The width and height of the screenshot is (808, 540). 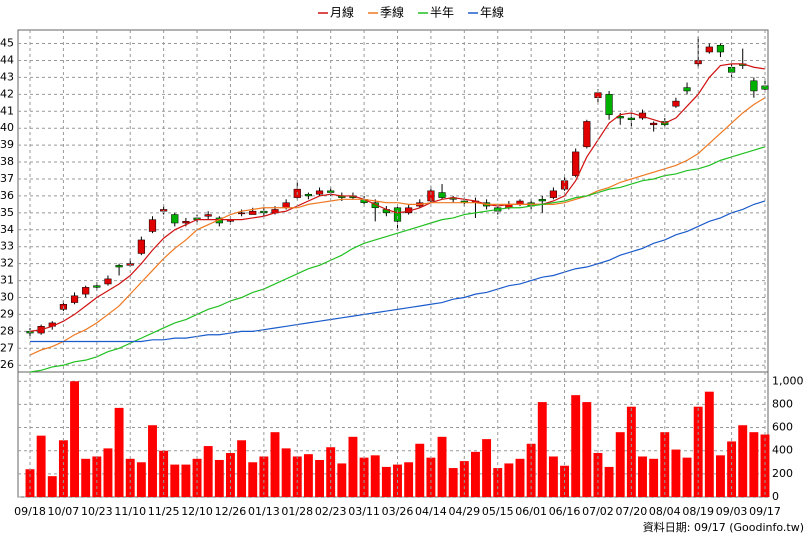 I want to click on y-tick-label: 38, so click(x=7, y=161).